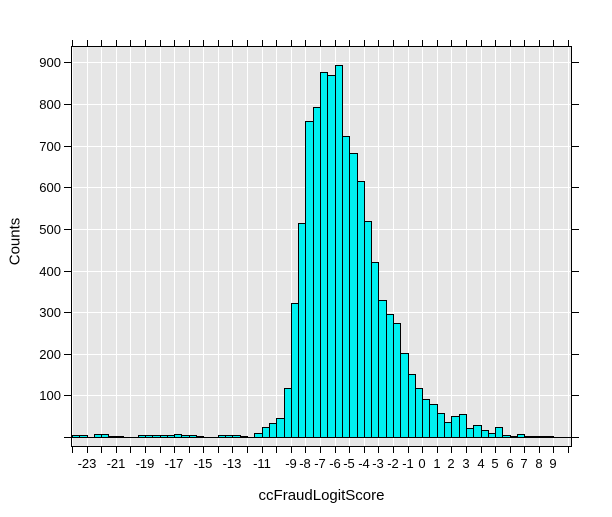 This screenshot has height=517, width=612. I want to click on x-axis-title: ccFraudLogitScore, so click(321, 495).